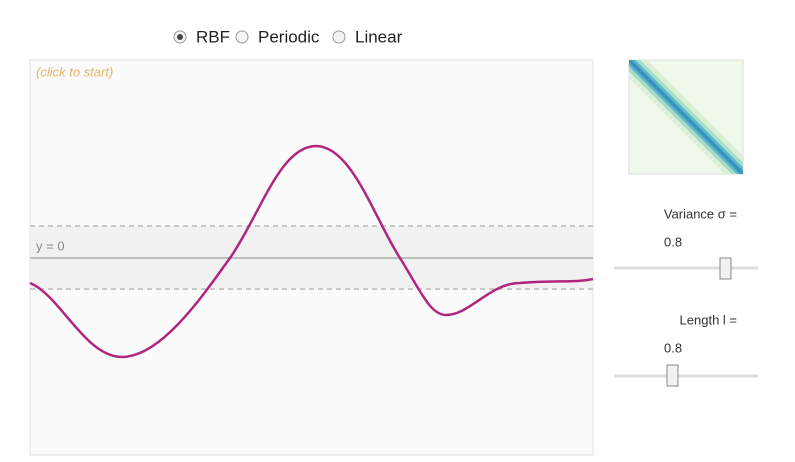 Image resolution: width=795 pixels, height=462 pixels. I want to click on hint: (click to start), so click(74, 71).